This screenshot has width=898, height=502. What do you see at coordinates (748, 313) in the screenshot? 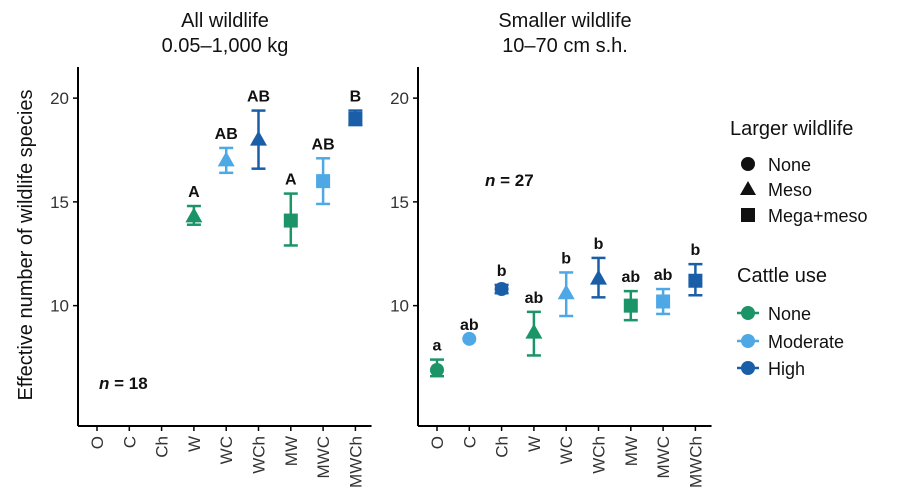
I see `legend-color-key-none` at bounding box center [748, 313].